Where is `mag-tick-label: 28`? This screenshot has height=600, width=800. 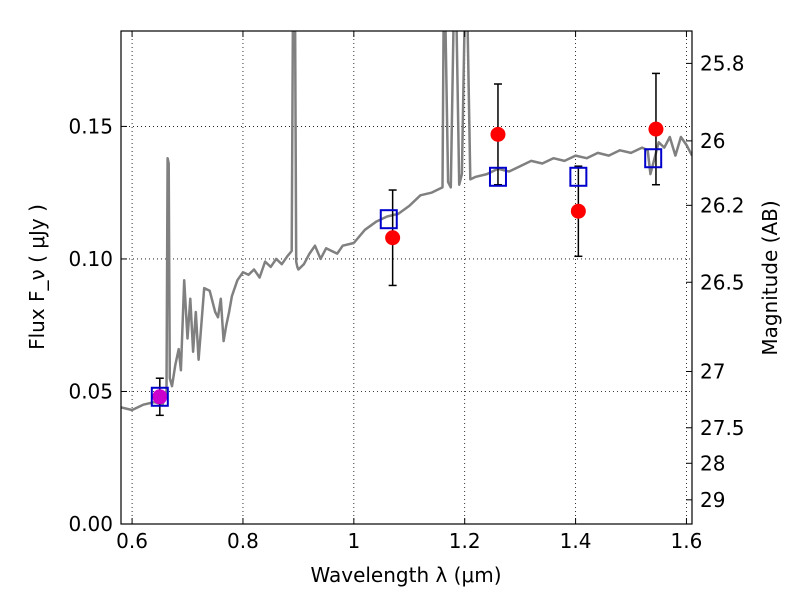
mag-tick-label: 28 is located at coordinates (712, 463).